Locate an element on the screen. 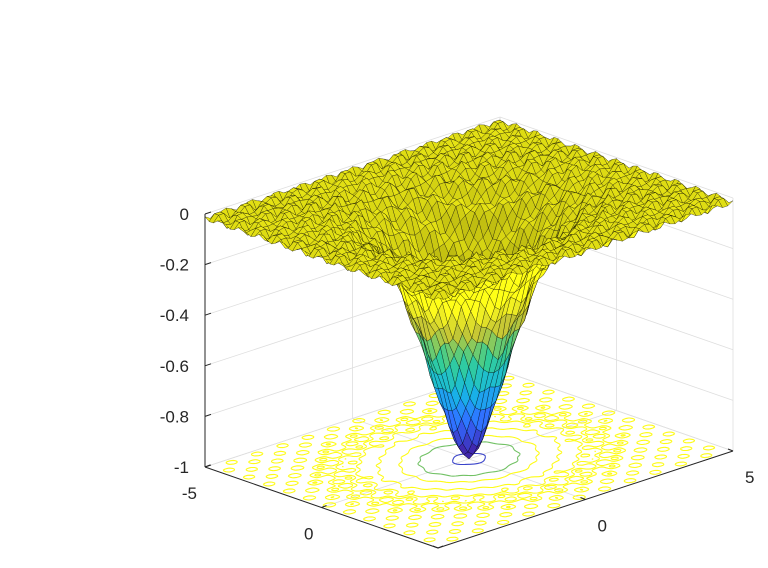  x-tick-label: 0 is located at coordinates (308, 534).